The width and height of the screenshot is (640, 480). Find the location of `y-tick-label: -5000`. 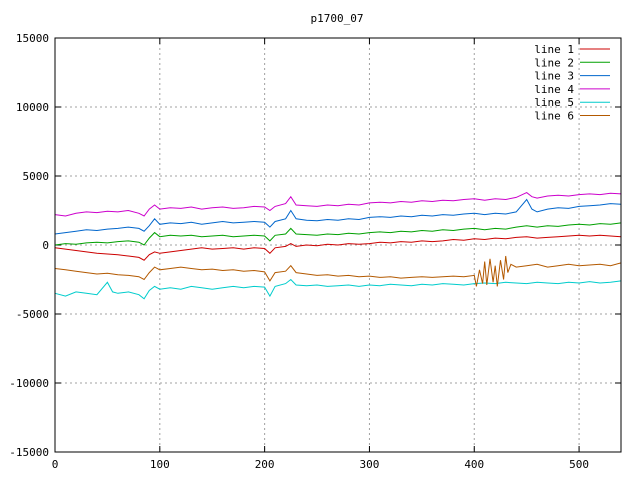

y-tick-label: -5000 is located at coordinates (32, 314).